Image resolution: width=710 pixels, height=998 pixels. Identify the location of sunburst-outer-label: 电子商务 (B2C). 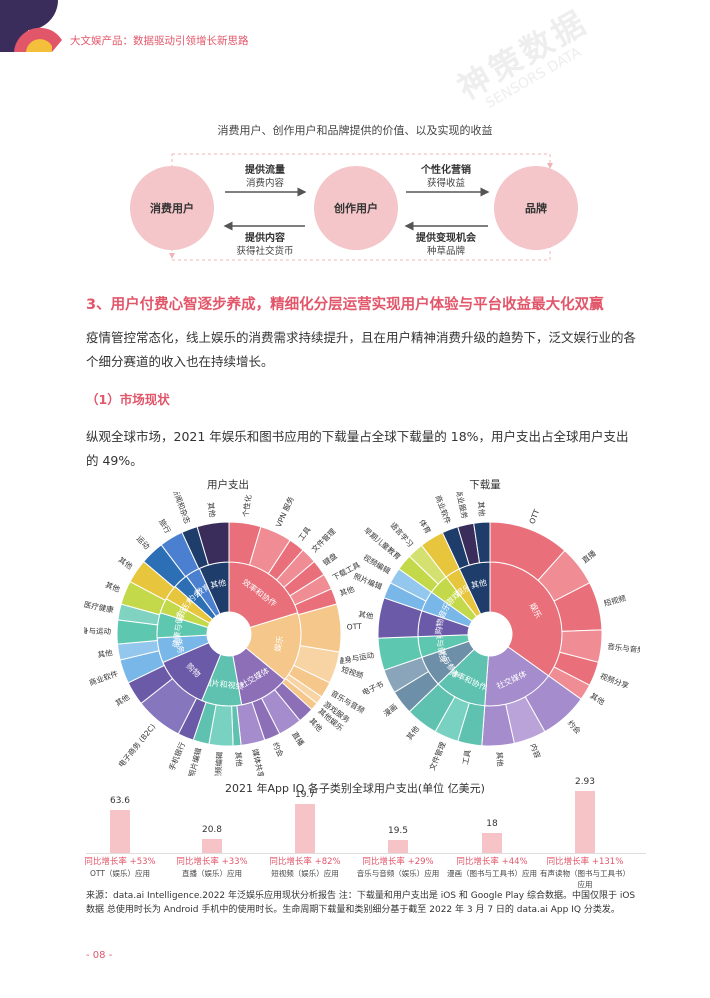
(137, 745).